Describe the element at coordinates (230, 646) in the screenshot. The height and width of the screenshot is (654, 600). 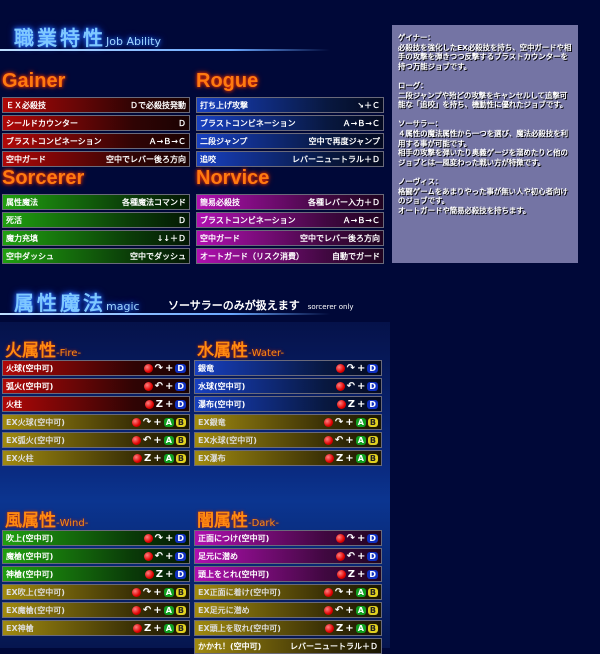
I see `spell-name: かかれ！(空中可)` at that location.